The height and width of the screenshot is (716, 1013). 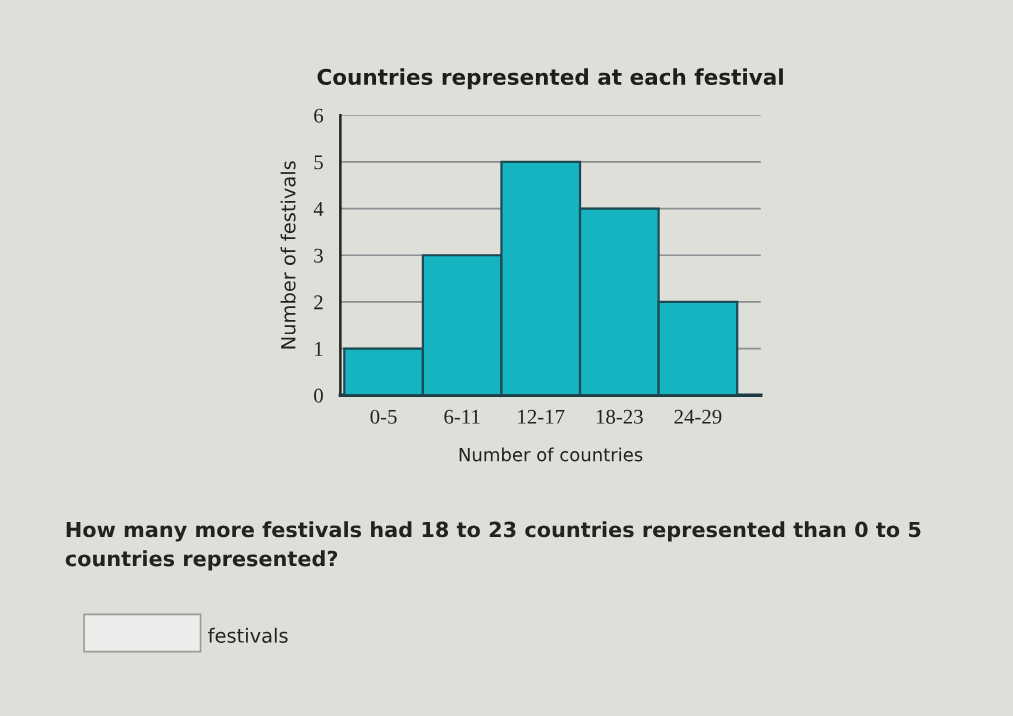 What do you see at coordinates (383, 416) in the screenshot?
I see `x-tick-label: 0-5` at bounding box center [383, 416].